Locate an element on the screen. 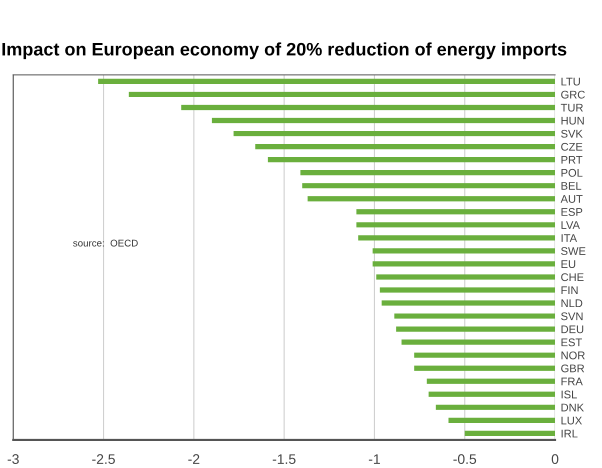 The height and width of the screenshot is (468, 602). x-tick-label: -0.5 is located at coordinates (464, 459).